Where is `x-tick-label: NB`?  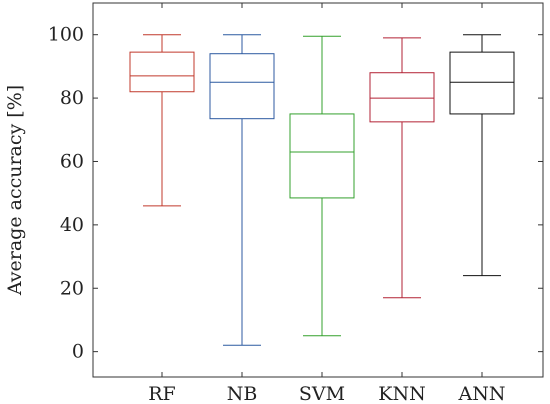 x-tick-label: NB is located at coordinates (242, 393).